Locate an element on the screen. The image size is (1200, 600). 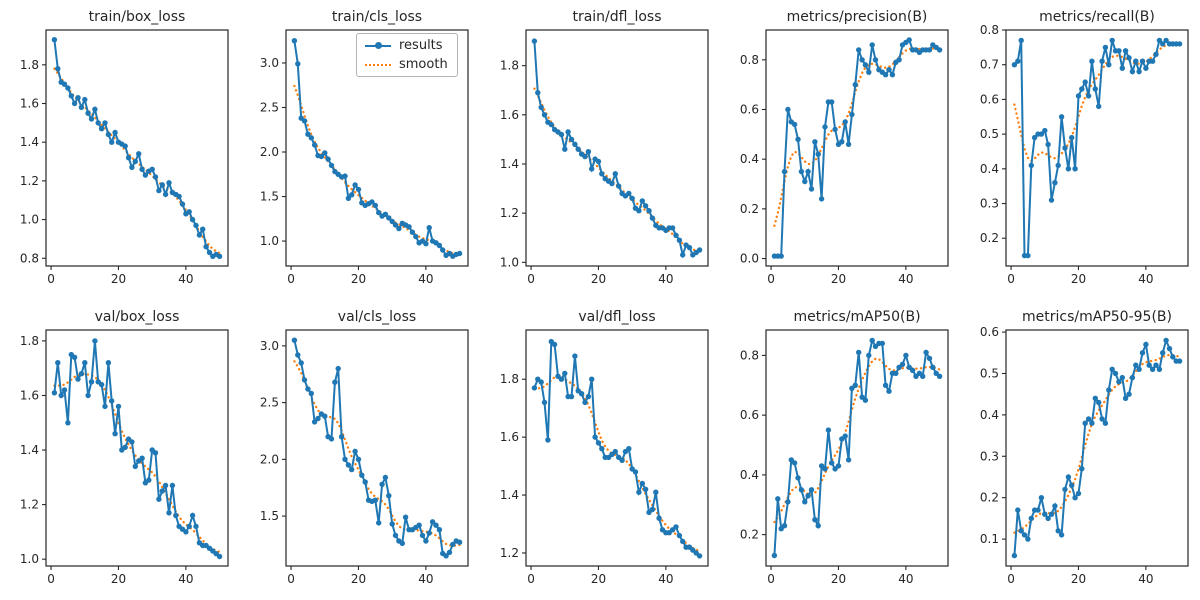
svg-text: 0.0 is located at coordinates (749, 259).